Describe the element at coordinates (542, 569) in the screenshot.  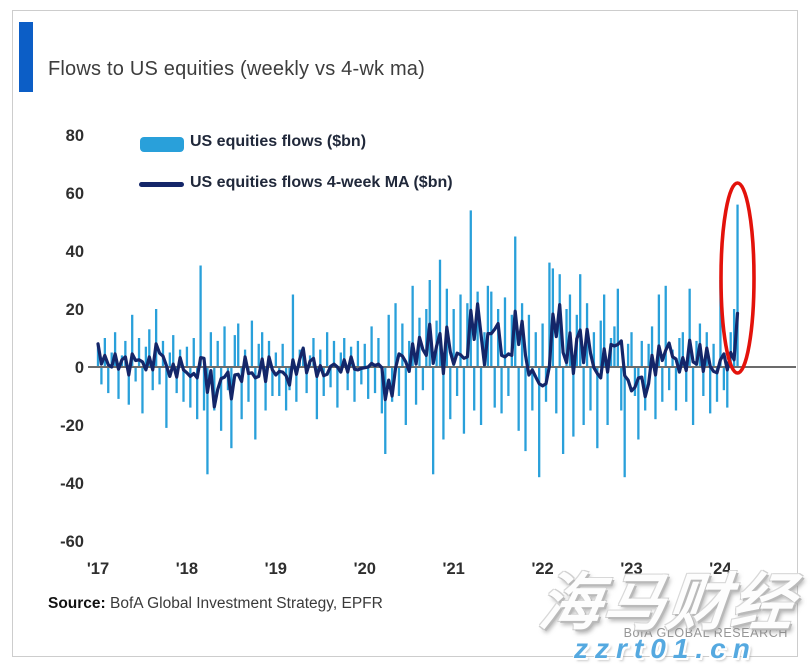
I see `x-axis-tick-label: '22` at that location.